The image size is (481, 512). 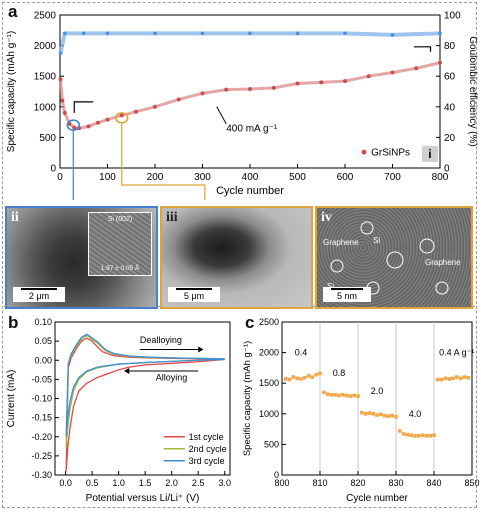 I want to click on x-tick-label: 0, so click(x=60, y=177).